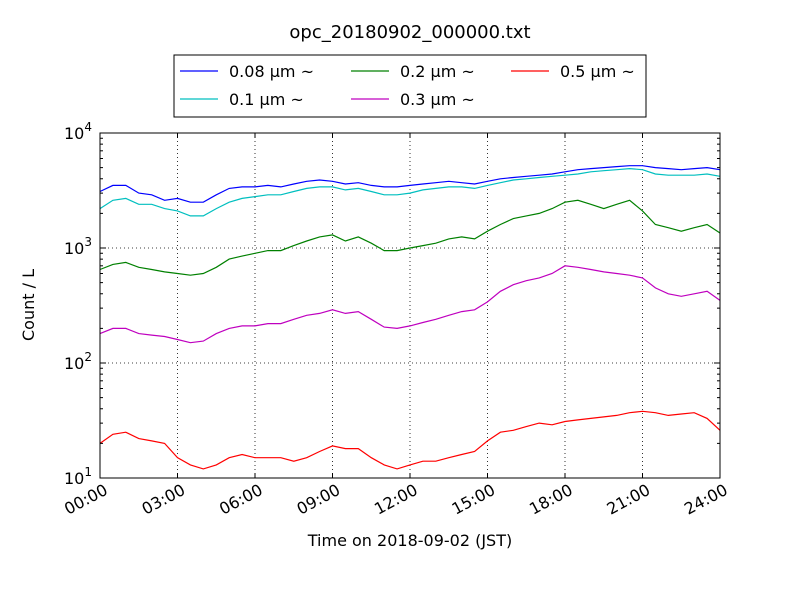 The height and width of the screenshot is (600, 800). I want to click on legend-label-3: 0.2 μm ~, so click(437, 71).